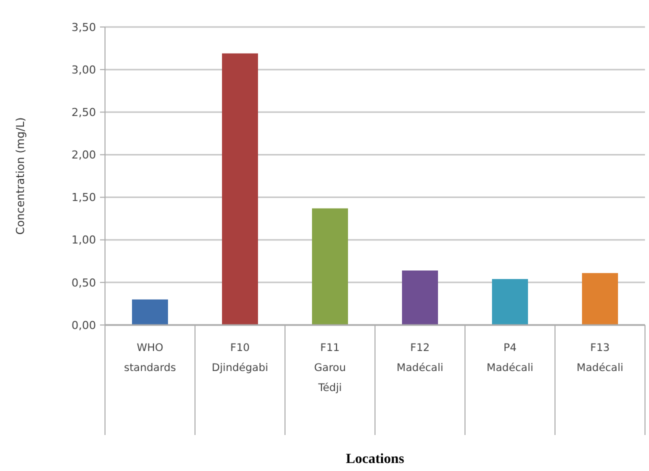 Image resolution: width=649 pixels, height=471 pixels. Describe the element at coordinates (84, 240) in the screenshot. I see `y-tick-label: 1,00` at that location.